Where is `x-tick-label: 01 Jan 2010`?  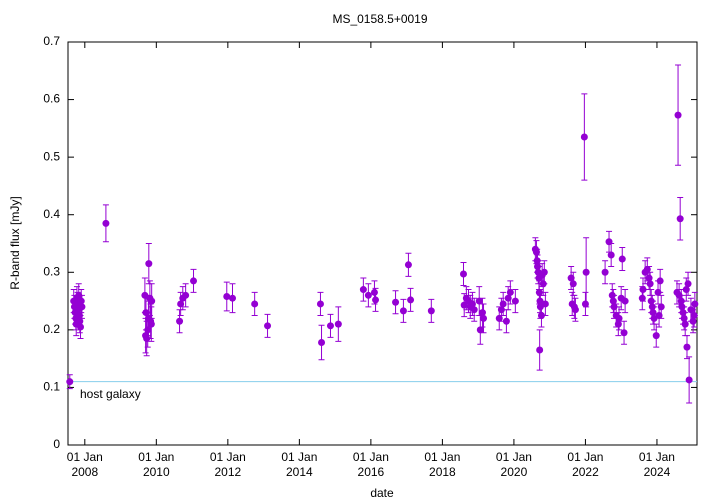
x-tick-label: 01 Jan 2010 is located at coordinates (156, 464).